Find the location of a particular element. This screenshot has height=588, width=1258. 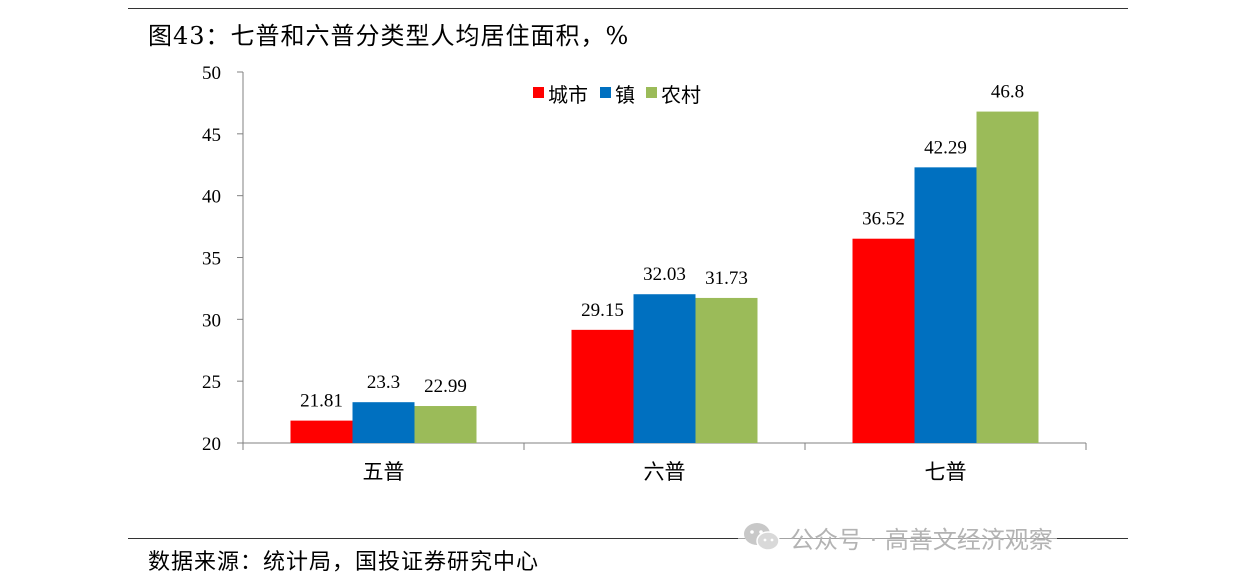

bar-镇-七普 is located at coordinates (945, 305).